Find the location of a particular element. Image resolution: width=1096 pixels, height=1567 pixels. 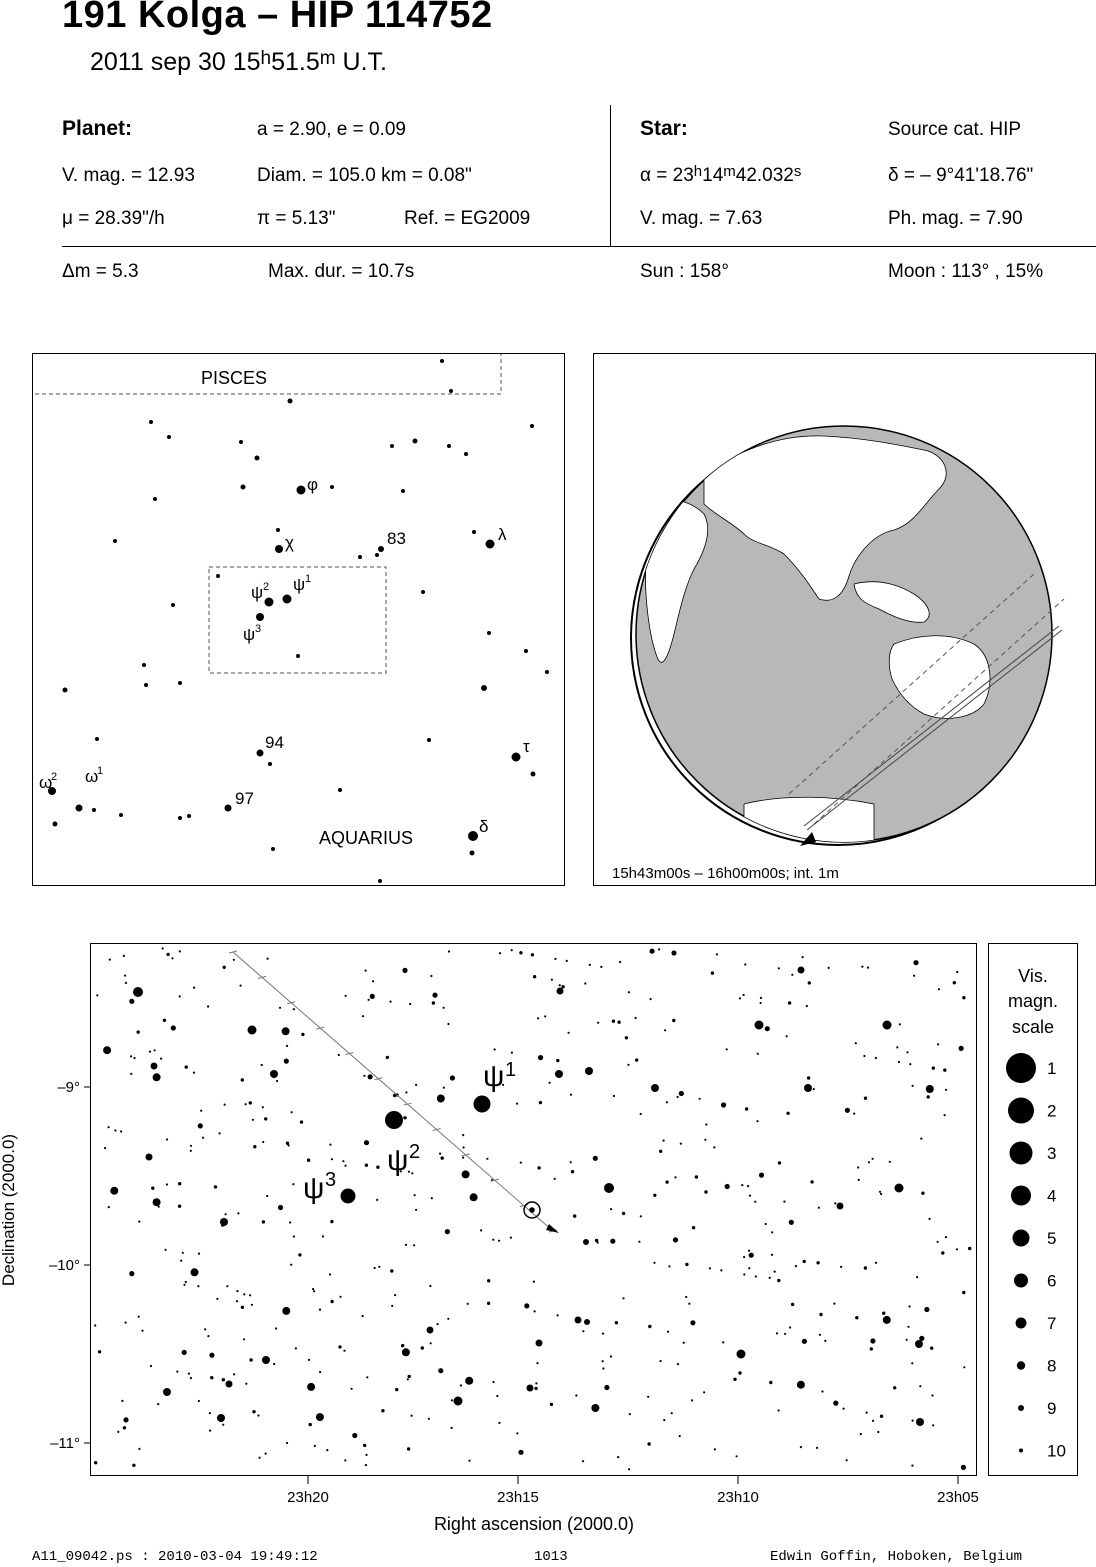

psi1-sup: 1 is located at coordinates (510, 1070).